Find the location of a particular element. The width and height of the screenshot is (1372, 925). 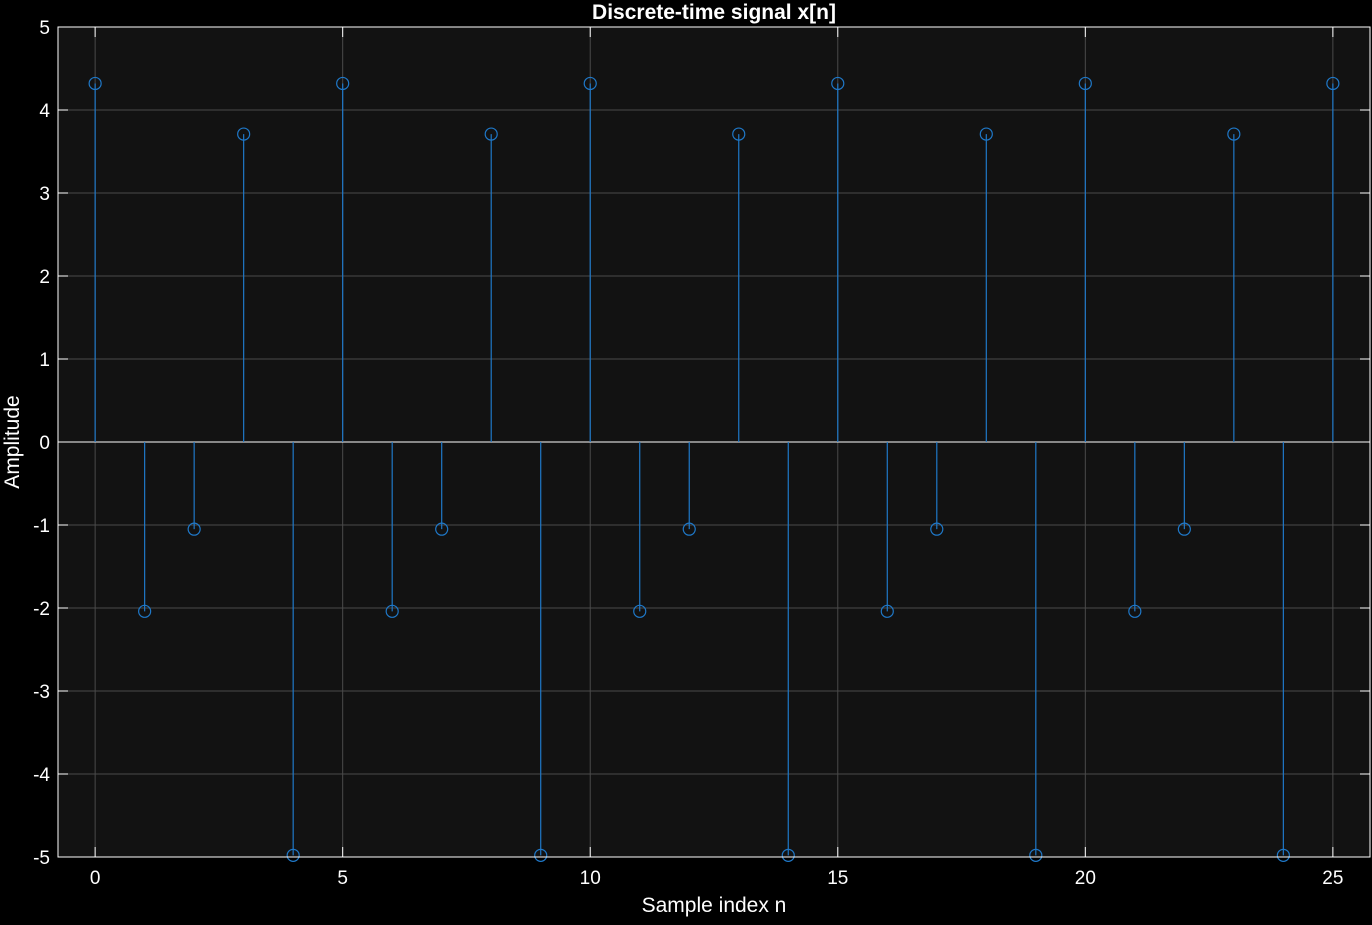

x-tick-label: 0 is located at coordinates (95, 878).